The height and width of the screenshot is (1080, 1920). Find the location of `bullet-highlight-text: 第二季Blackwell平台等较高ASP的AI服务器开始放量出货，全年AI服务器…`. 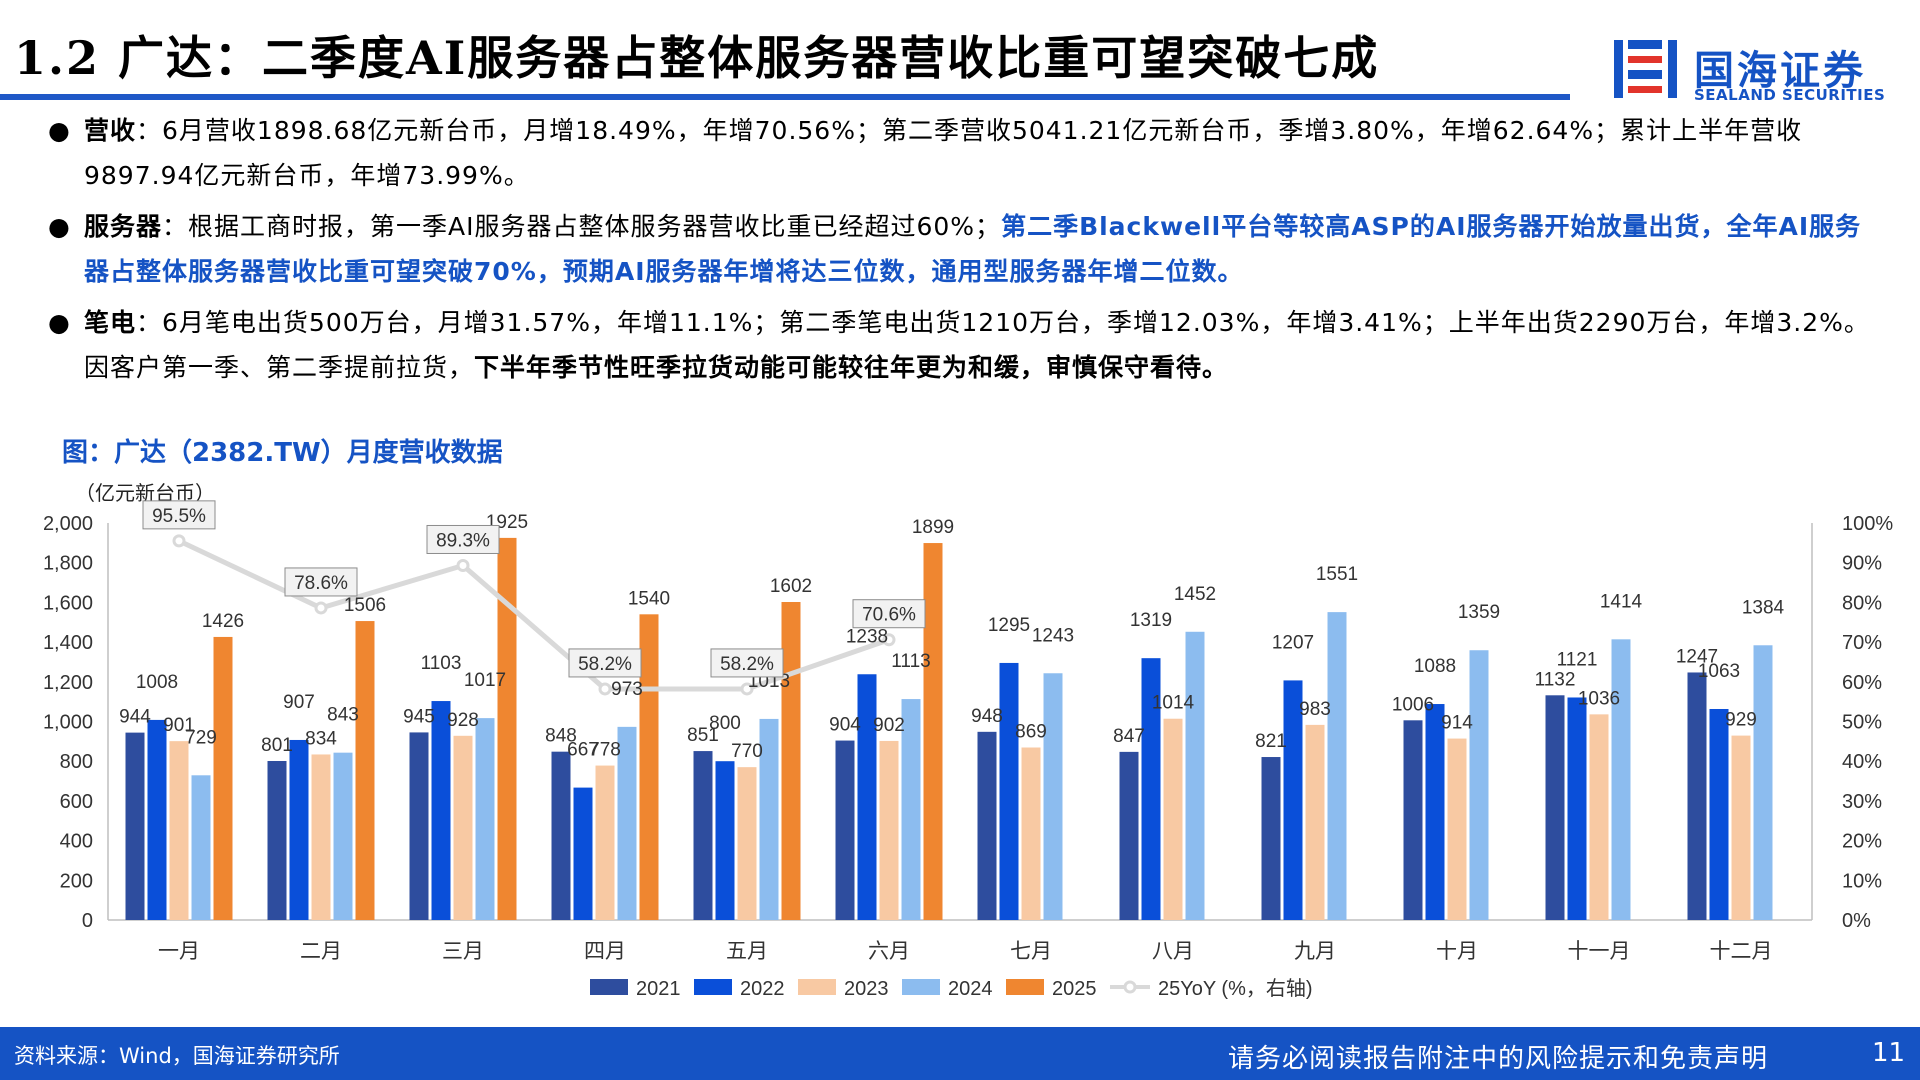

bullet-highlight-text: 第二季Blackwell平台等较高ASP的AI服务器开始放量出货，全年AI服务器… is located at coordinates (973, 249).